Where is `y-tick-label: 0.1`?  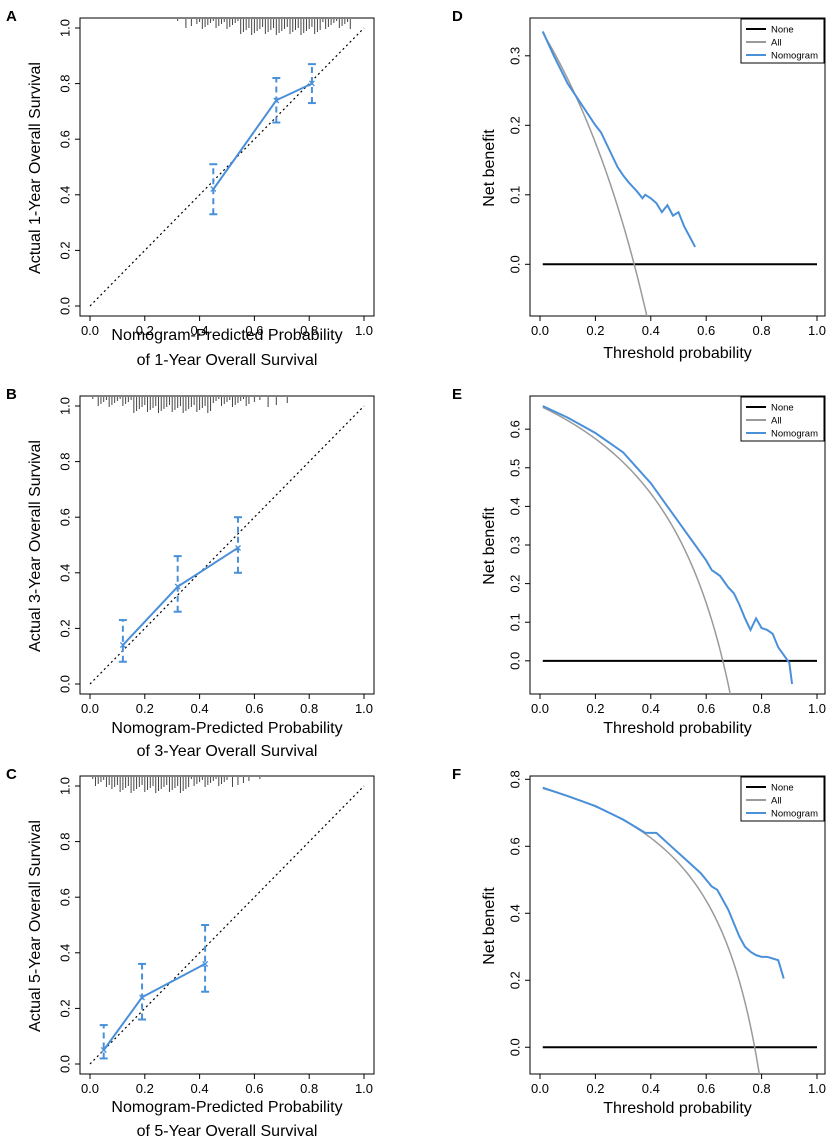 y-tick-label: 0.1 is located at coordinates (514, 195).